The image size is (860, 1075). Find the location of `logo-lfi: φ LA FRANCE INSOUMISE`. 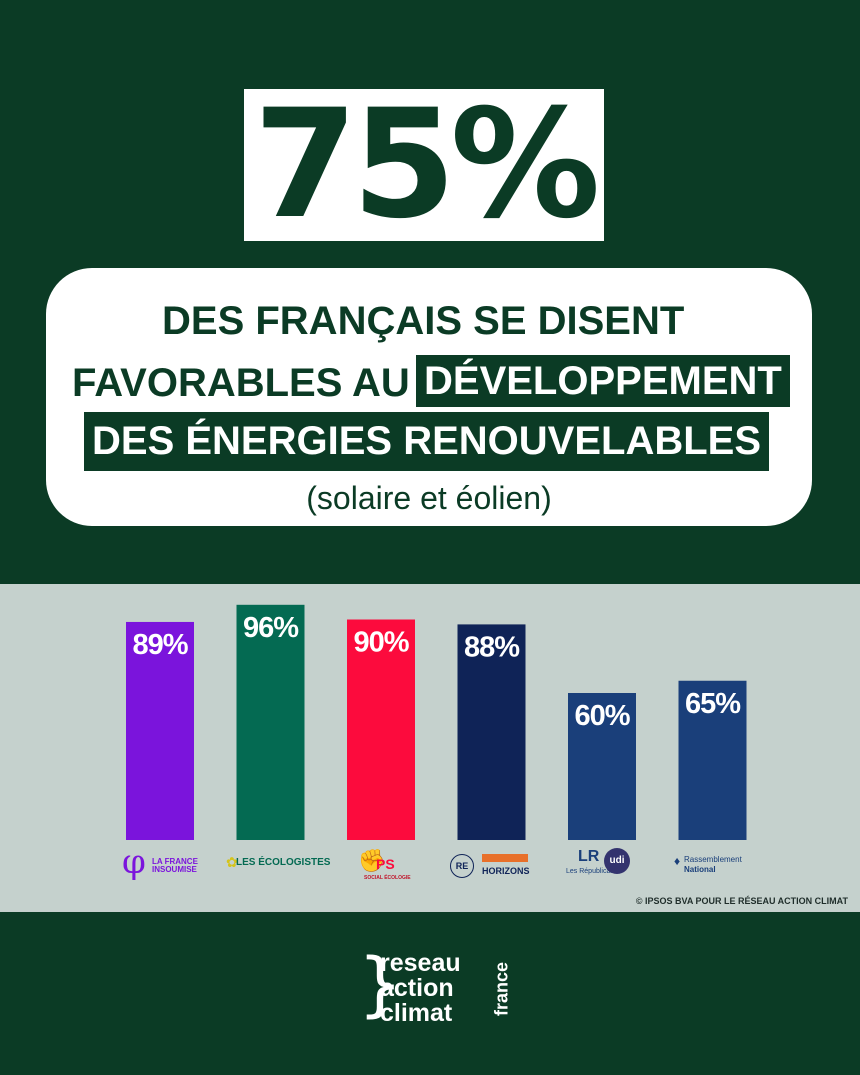

logo-lfi: φ LA FRANCE INSOUMISE is located at coordinates (162, 862).